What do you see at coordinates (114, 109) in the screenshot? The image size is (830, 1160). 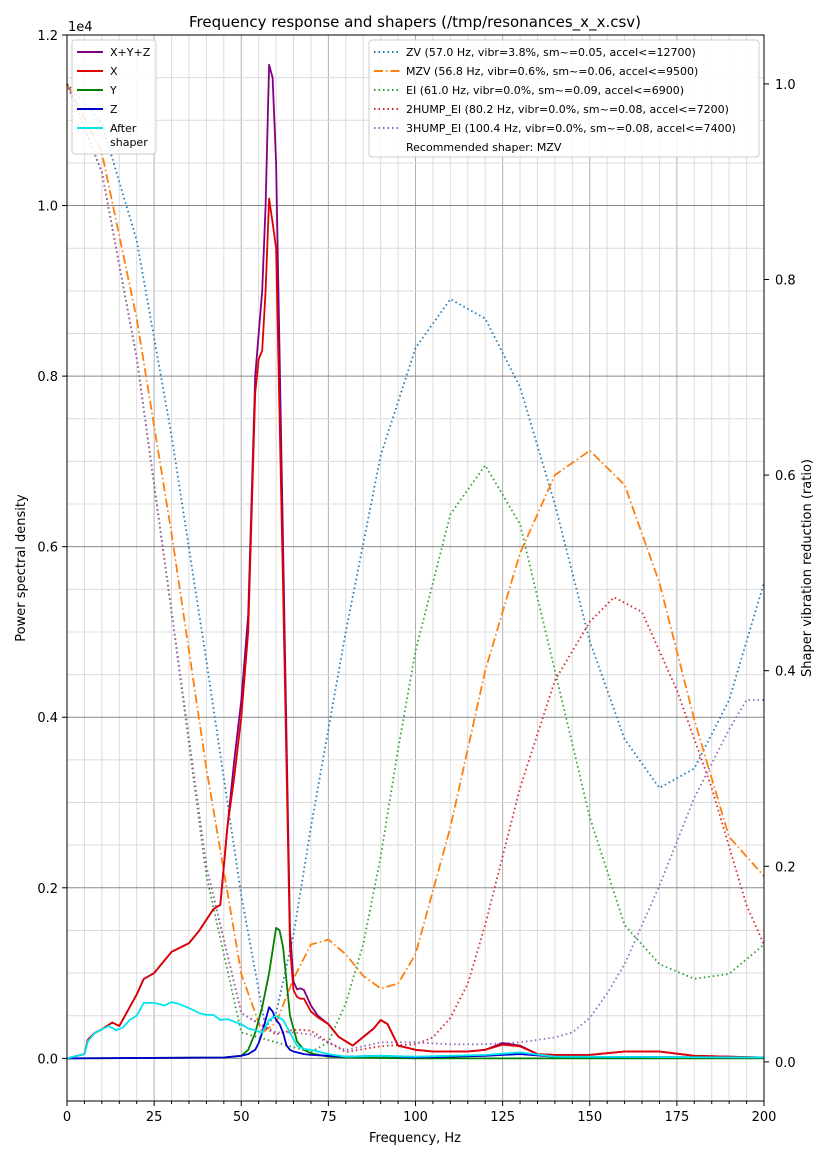 I see `legend-label: Z` at bounding box center [114, 109].